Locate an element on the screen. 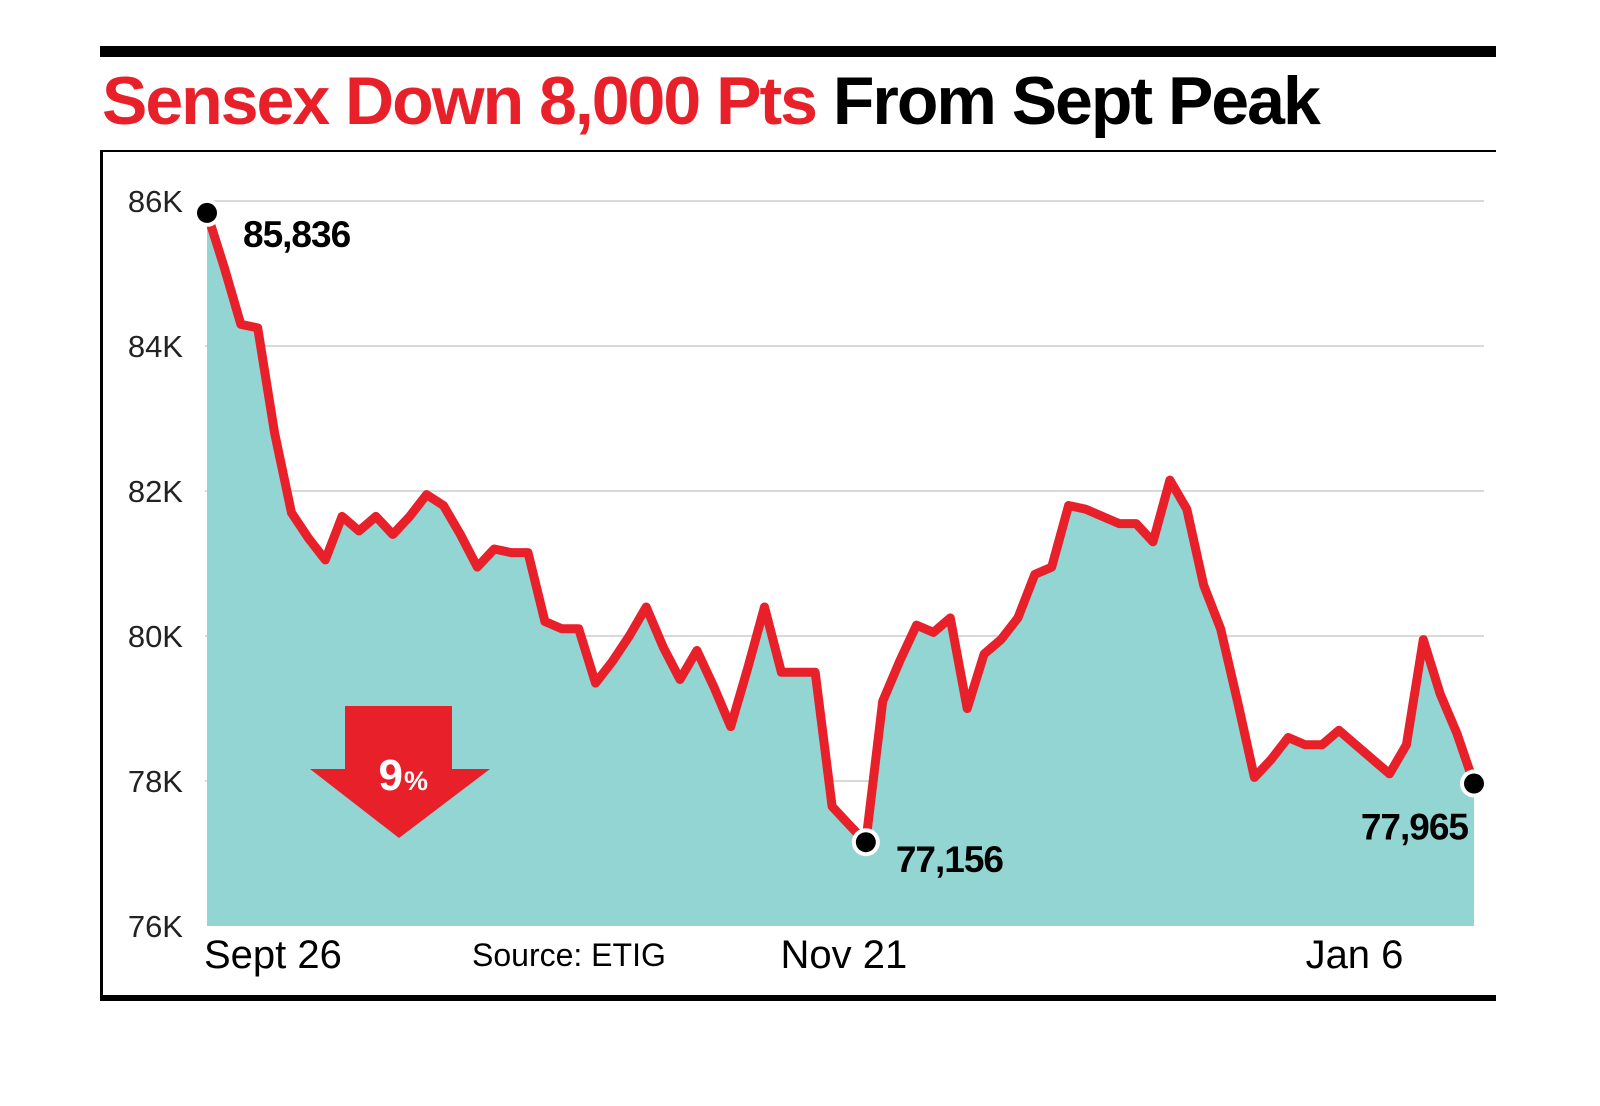  top-rule is located at coordinates (798, 51).